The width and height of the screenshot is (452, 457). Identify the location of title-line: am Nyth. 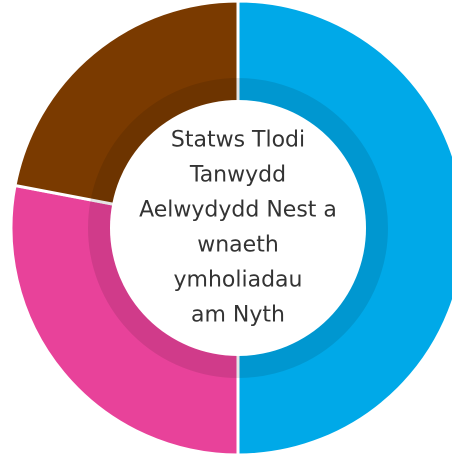
(238, 315).